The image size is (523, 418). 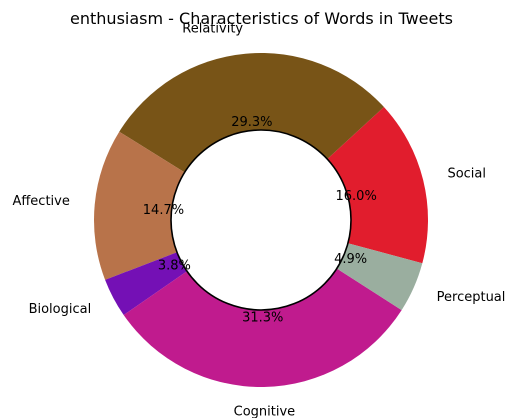 I want to click on slice-label-perceptual: Perceptual, so click(x=471, y=297).